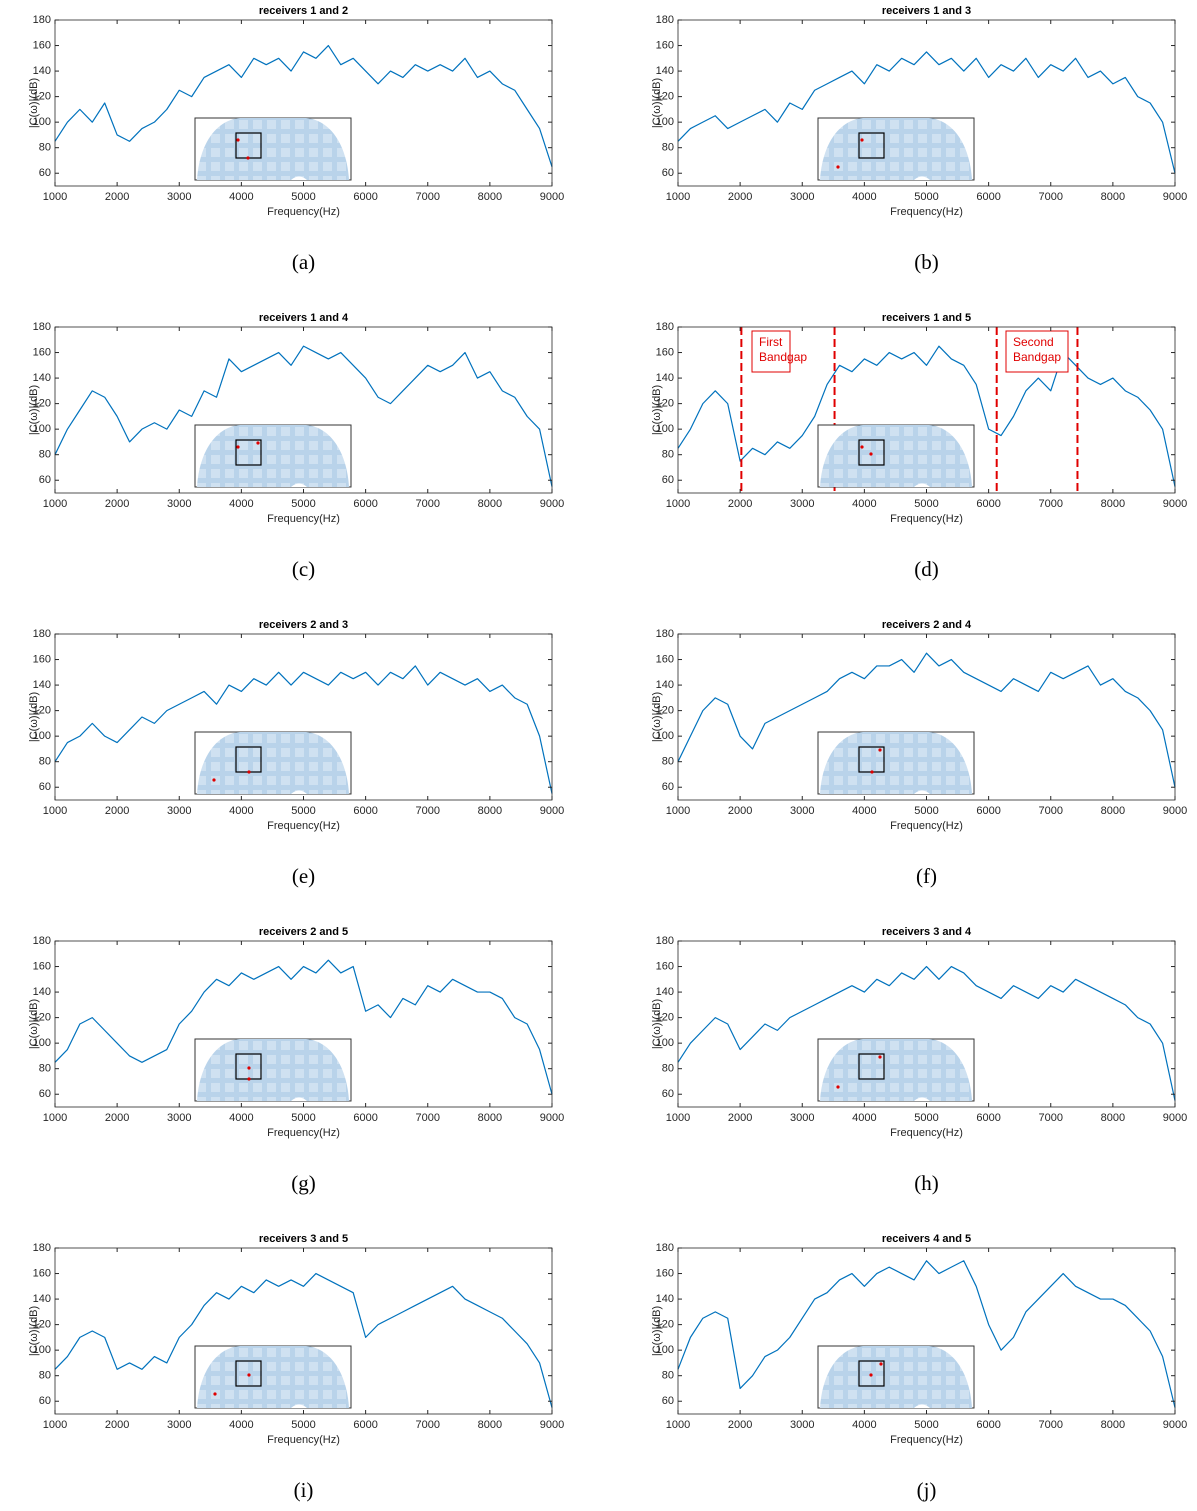  Describe the element at coordinates (304, 318) in the screenshot. I see `chart-title: receivers 1 and 4` at that location.